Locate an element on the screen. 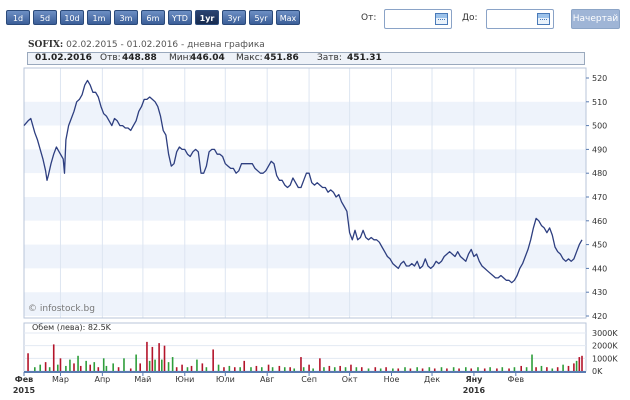 The height and width of the screenshot is (400, 630). x-tick-label: Апр is located at coordinates (102, 379).